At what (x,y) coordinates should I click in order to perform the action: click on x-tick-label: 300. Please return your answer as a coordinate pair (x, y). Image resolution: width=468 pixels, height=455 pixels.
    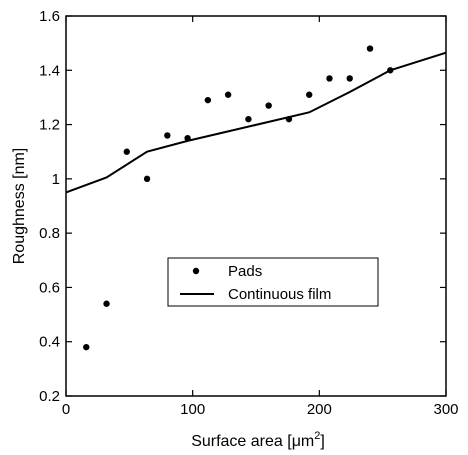
    Looking at the image, I should click on (445, 409).